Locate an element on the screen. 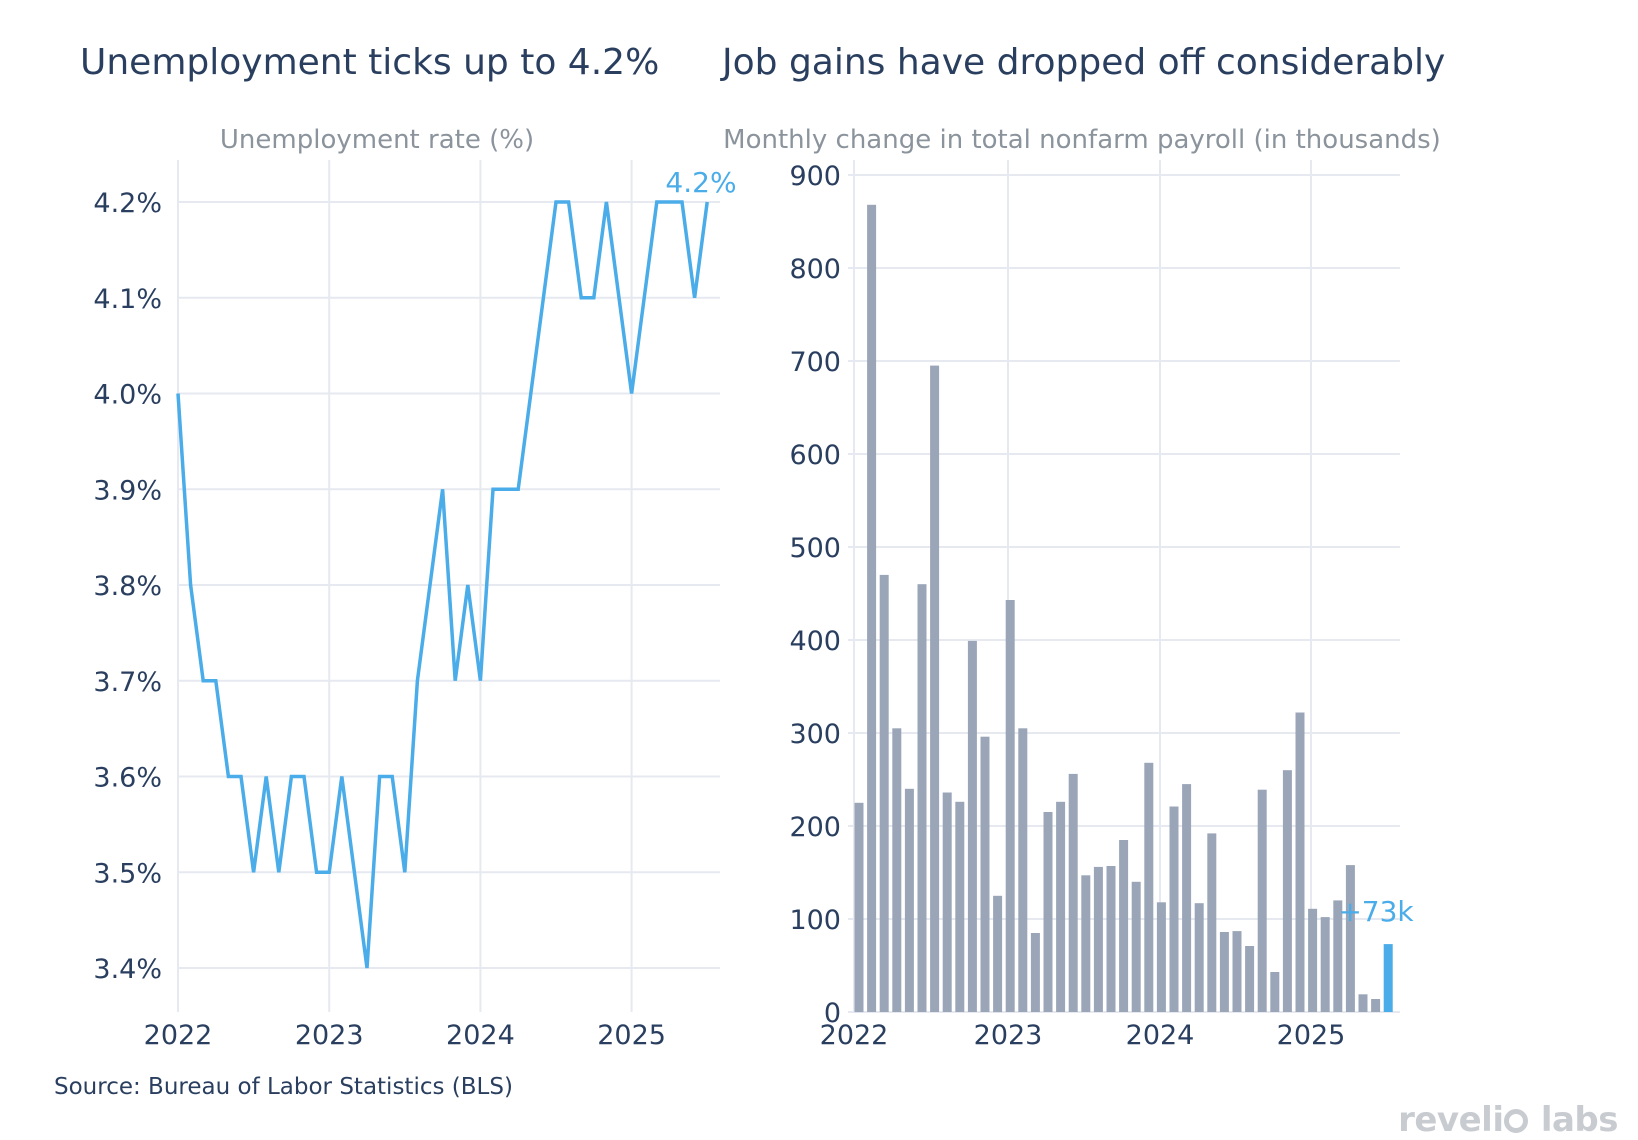 This screenshot has height=1140, width=1638. y-tick-label: 3.5% is located at coordinates (127, 873).